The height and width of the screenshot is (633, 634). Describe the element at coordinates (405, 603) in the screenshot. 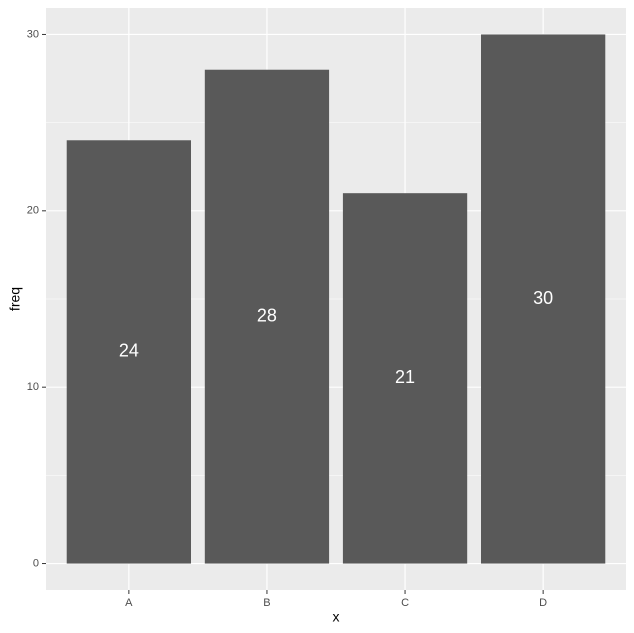

I see `x-tick-label: C` at that location.